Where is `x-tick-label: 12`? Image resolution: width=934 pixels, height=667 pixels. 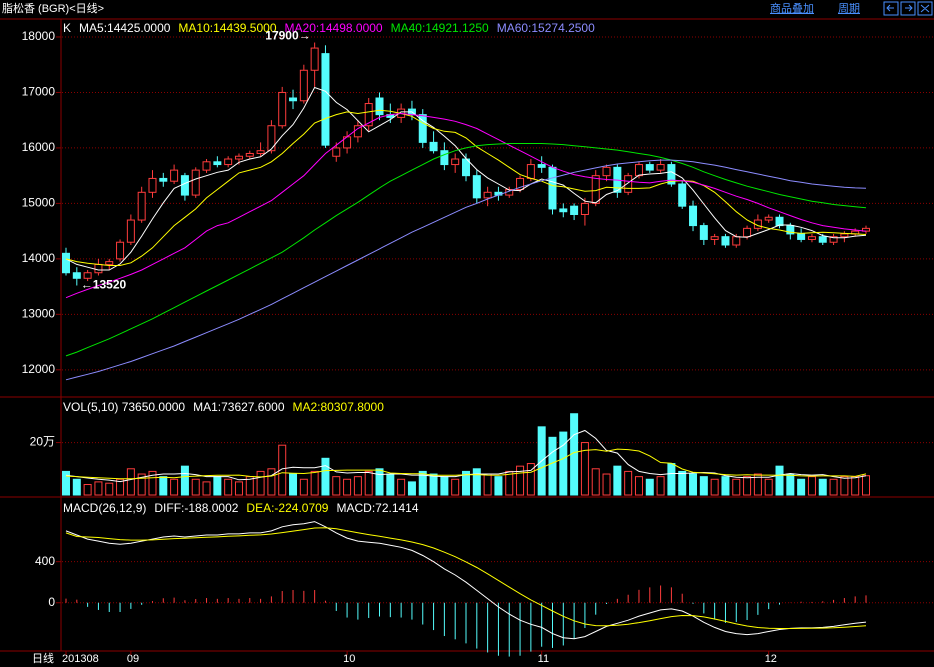
x-tick-label: 12 is located at coordinates (771, 659).